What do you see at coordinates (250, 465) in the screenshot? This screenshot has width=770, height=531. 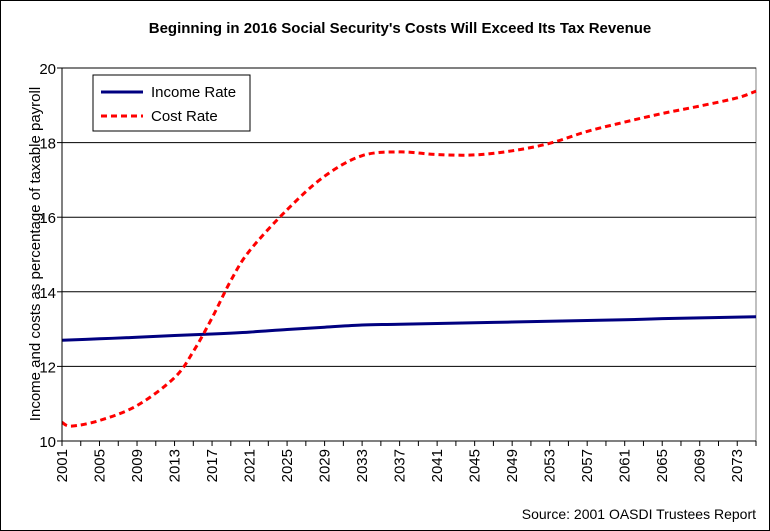 I see `x-tick-label: 2021` at bounding box center [250, 465].